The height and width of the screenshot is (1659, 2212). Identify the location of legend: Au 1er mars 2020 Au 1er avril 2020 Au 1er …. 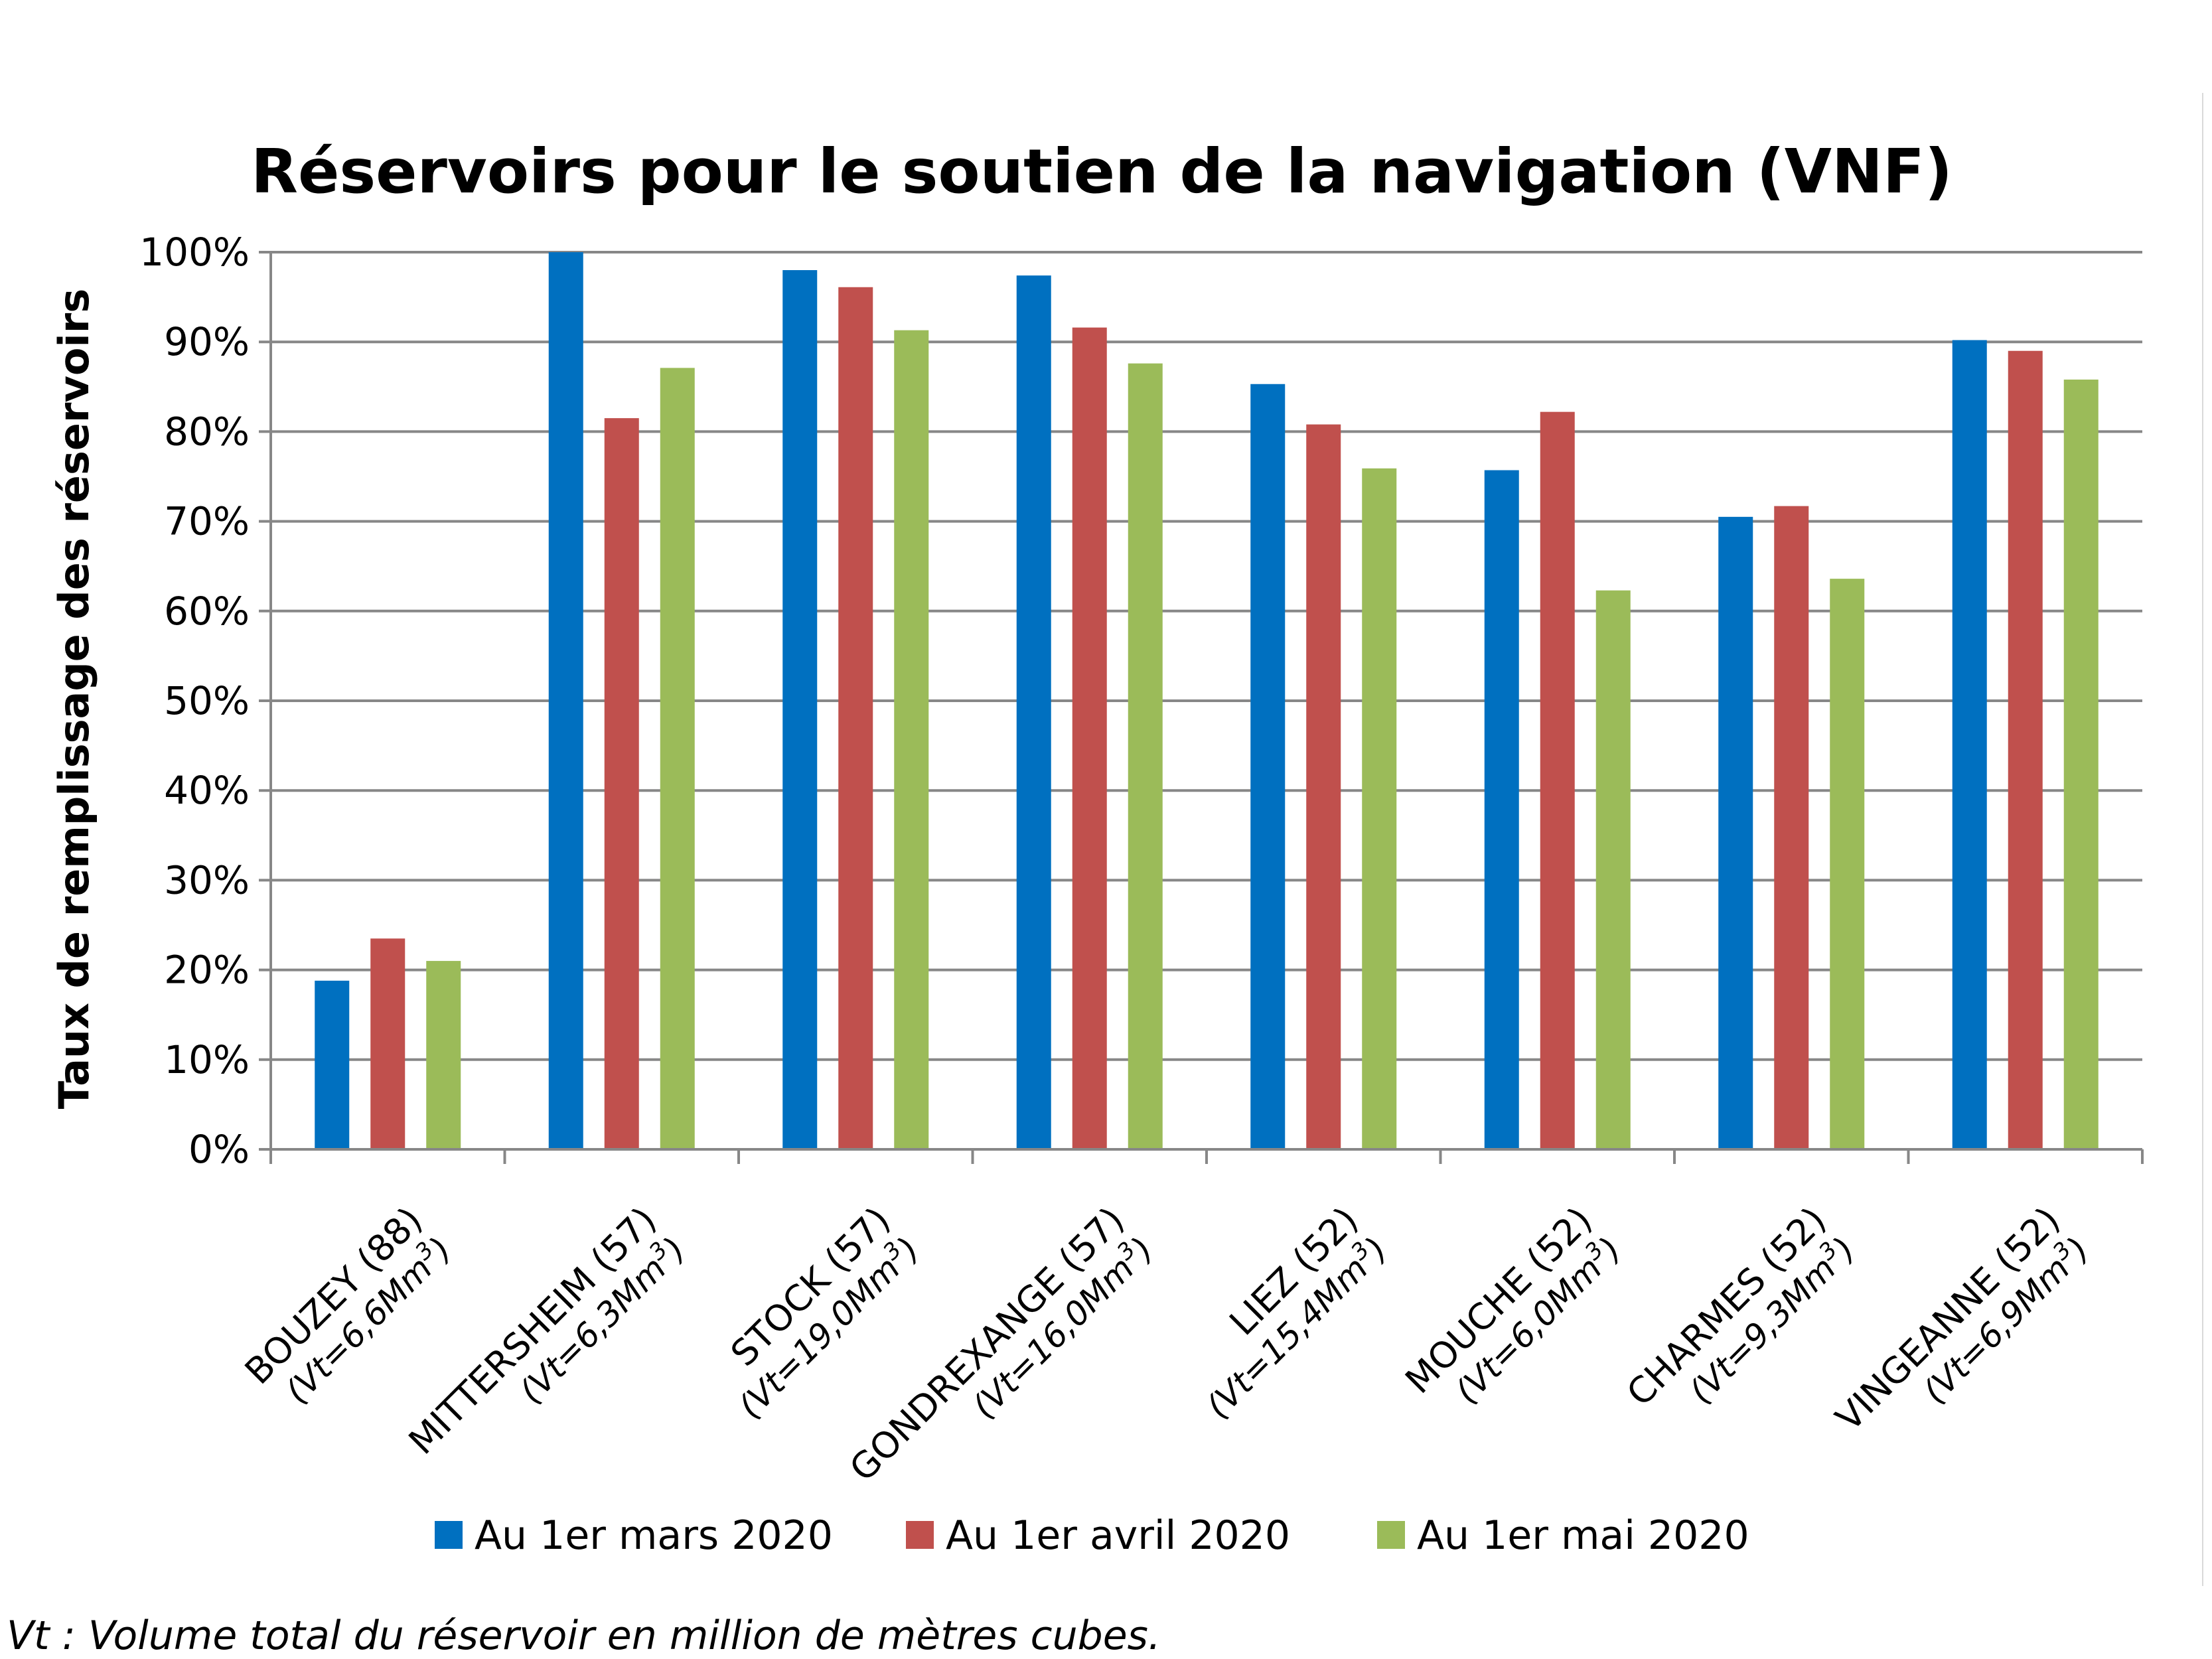
(1092, 1535).